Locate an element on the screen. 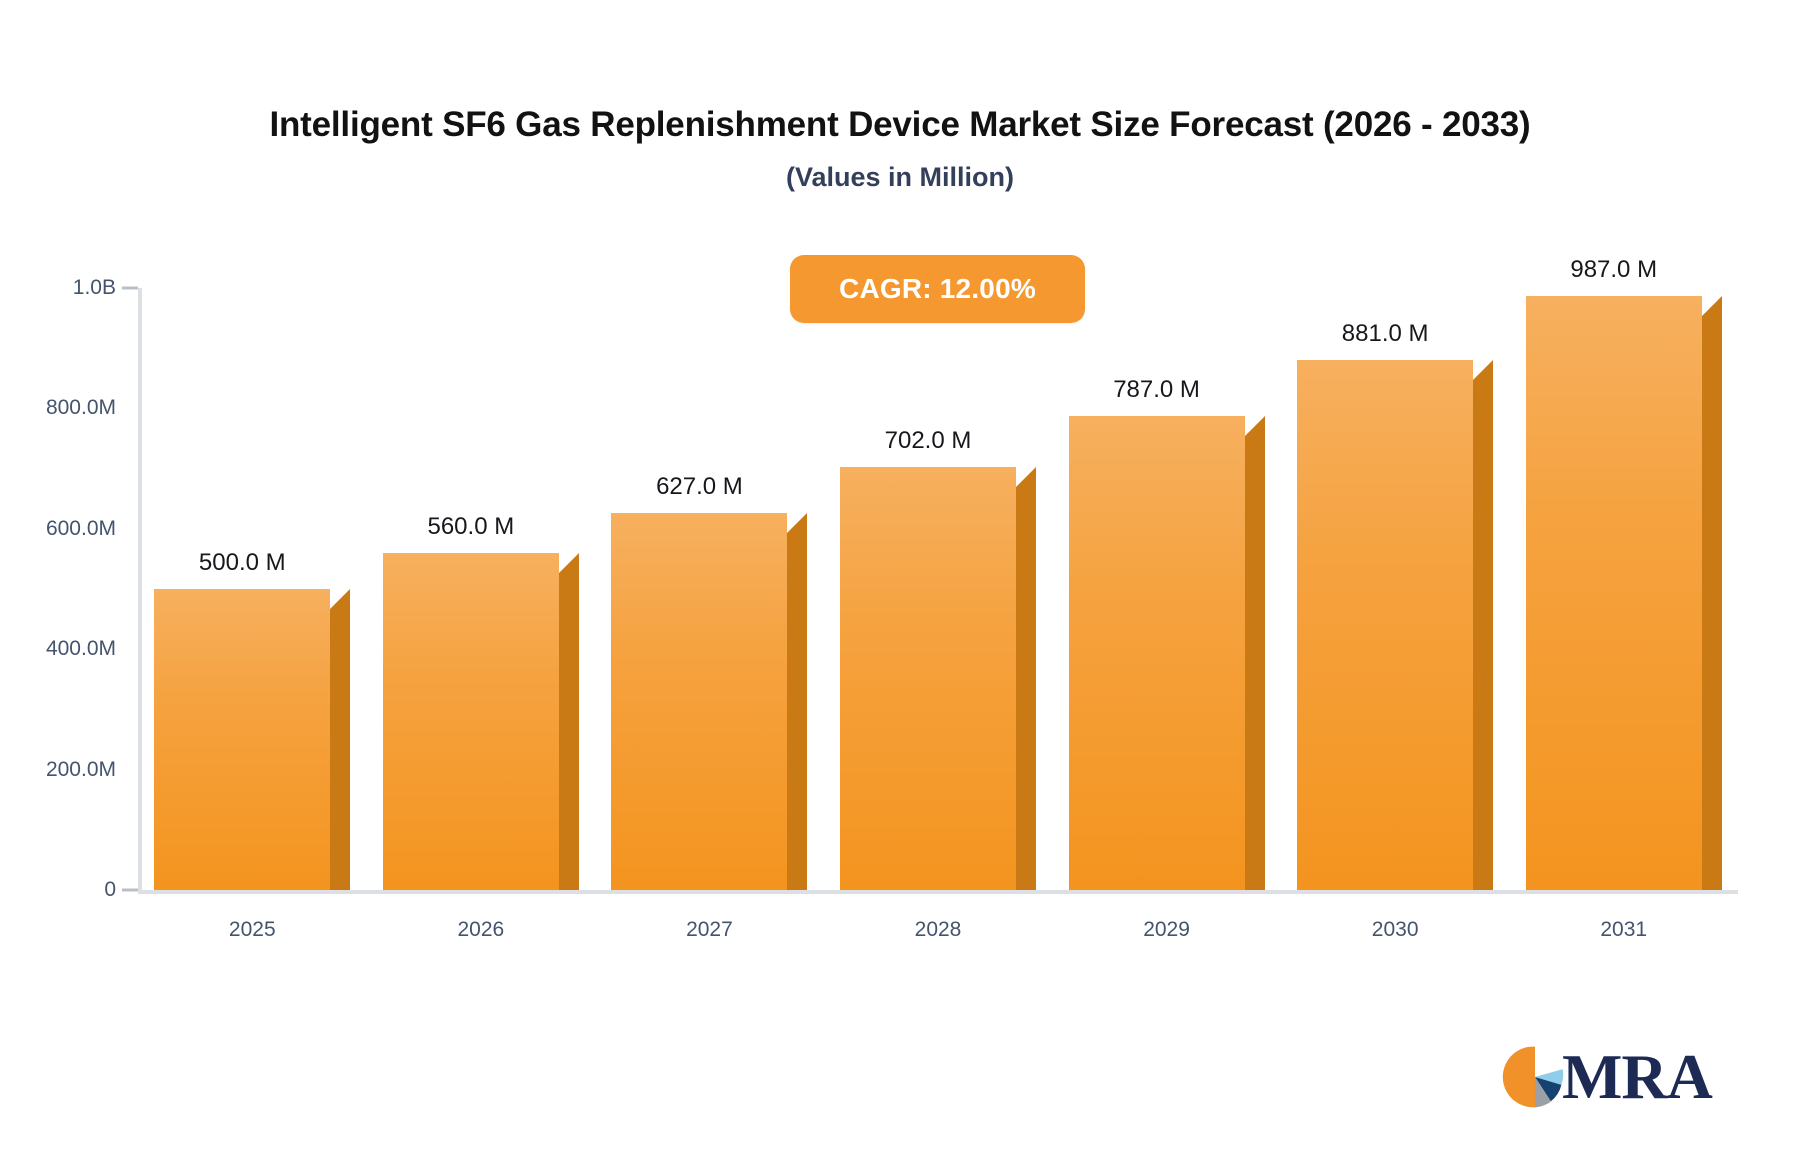 This screenshot has height=1156, width=1800. x-axis-tick-label: 2025 is located at coordinates (252, 929).